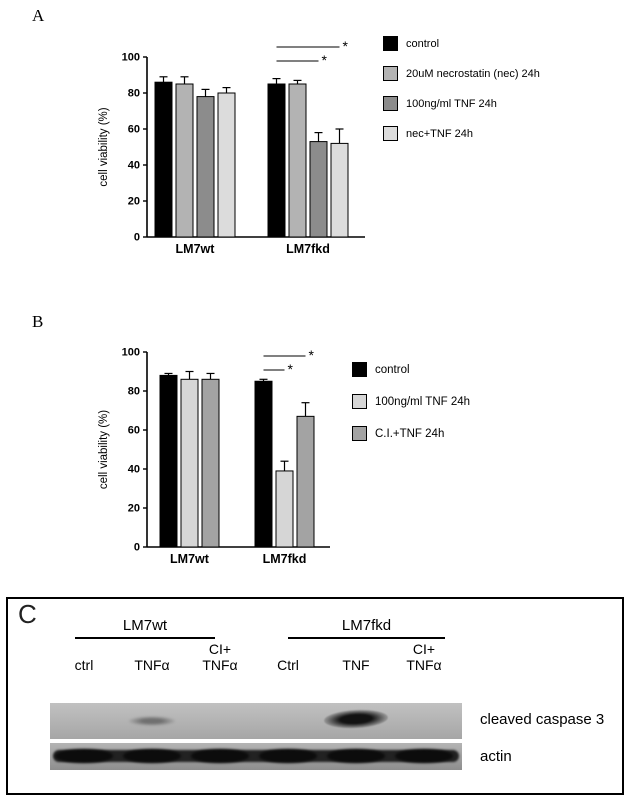 The image size is (633, 800). I want to click on blot-label-cleaved-caspase3: cleaved caspase 3, so click(542, 719).